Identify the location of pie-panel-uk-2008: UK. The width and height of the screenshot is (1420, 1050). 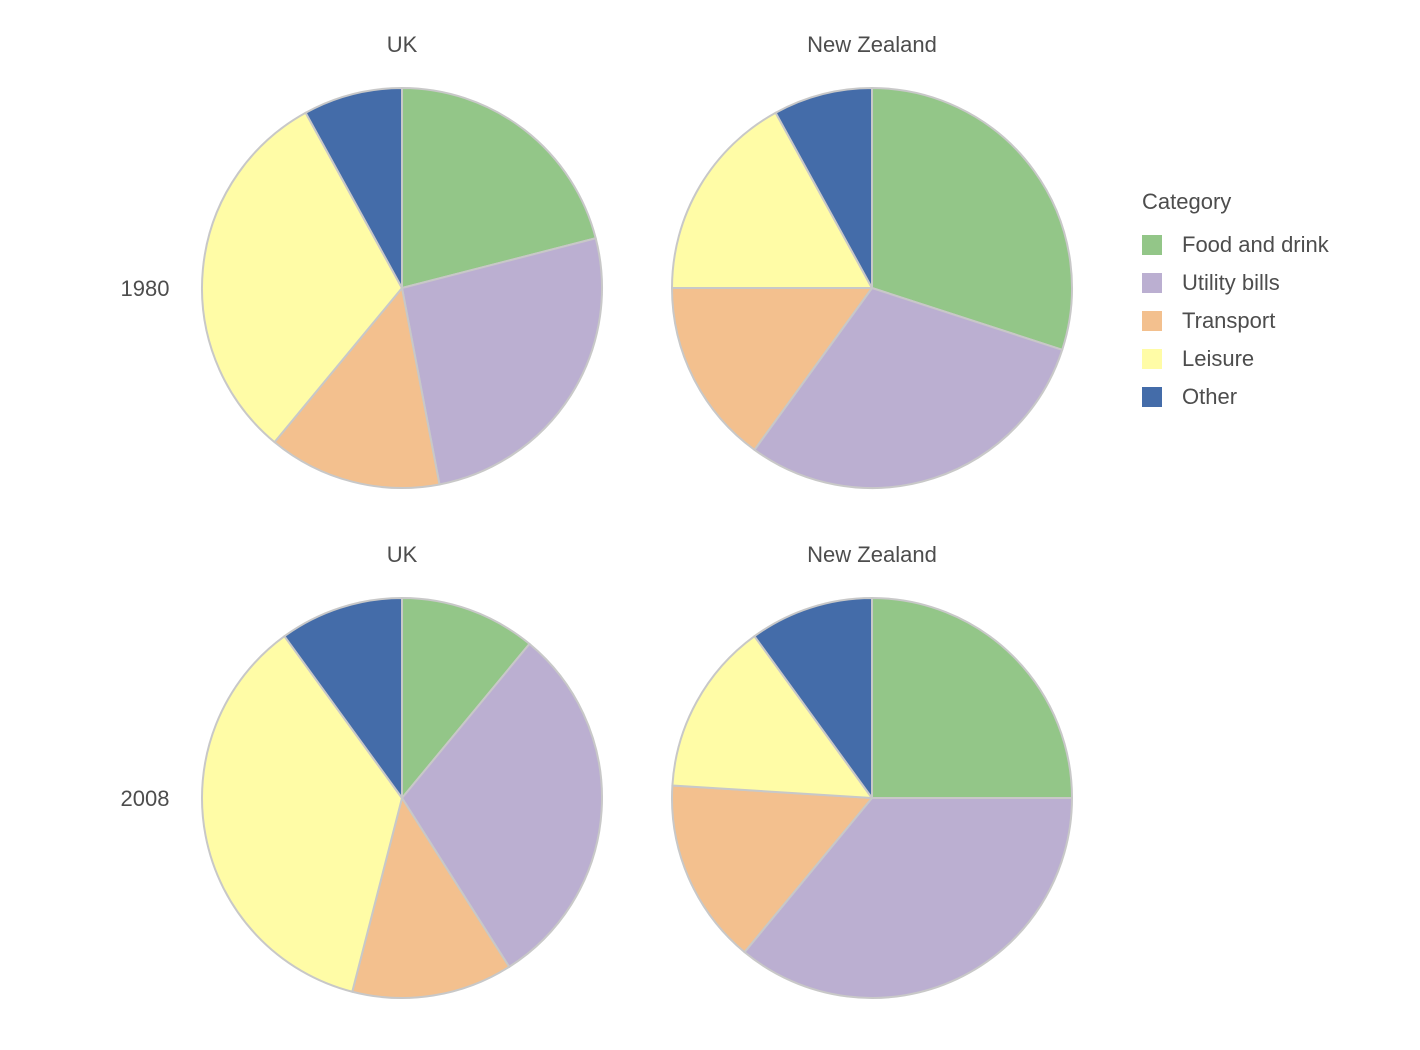
(402, 770).